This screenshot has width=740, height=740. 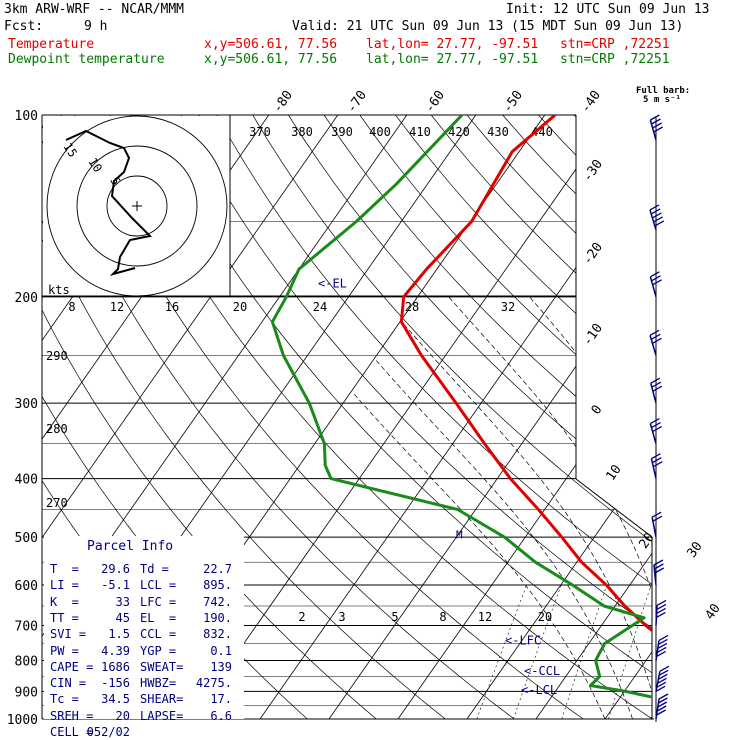 What do you see at coordinates (57, 429) in the screenshot?
I see `adiabat-label: 280` at bounding box center [57, 429].